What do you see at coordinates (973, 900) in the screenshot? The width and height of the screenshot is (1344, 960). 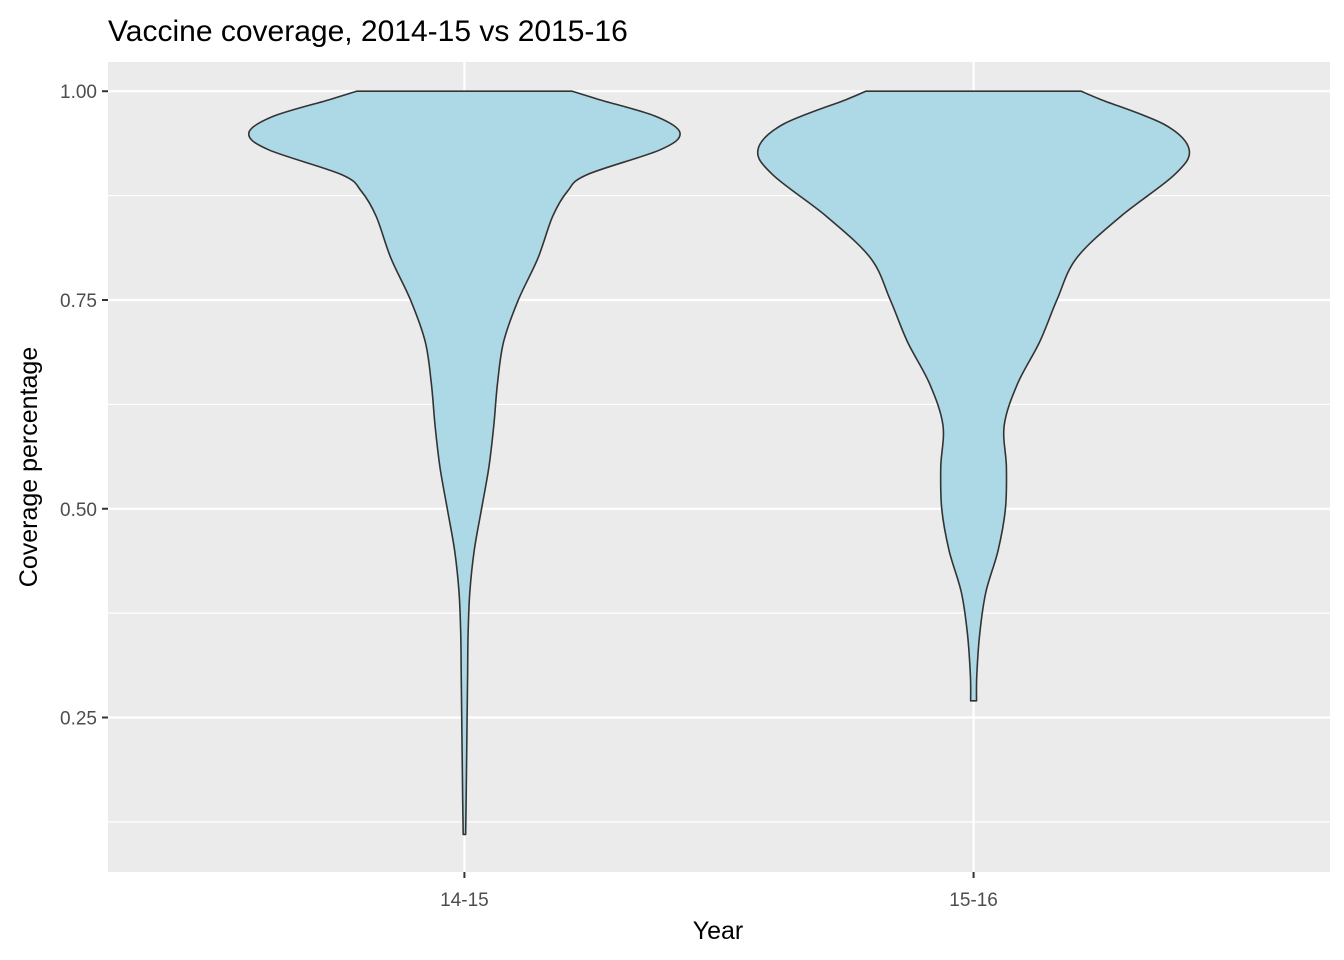 I see `x-tick-label: 15-16` at bounding box center [973, 900].